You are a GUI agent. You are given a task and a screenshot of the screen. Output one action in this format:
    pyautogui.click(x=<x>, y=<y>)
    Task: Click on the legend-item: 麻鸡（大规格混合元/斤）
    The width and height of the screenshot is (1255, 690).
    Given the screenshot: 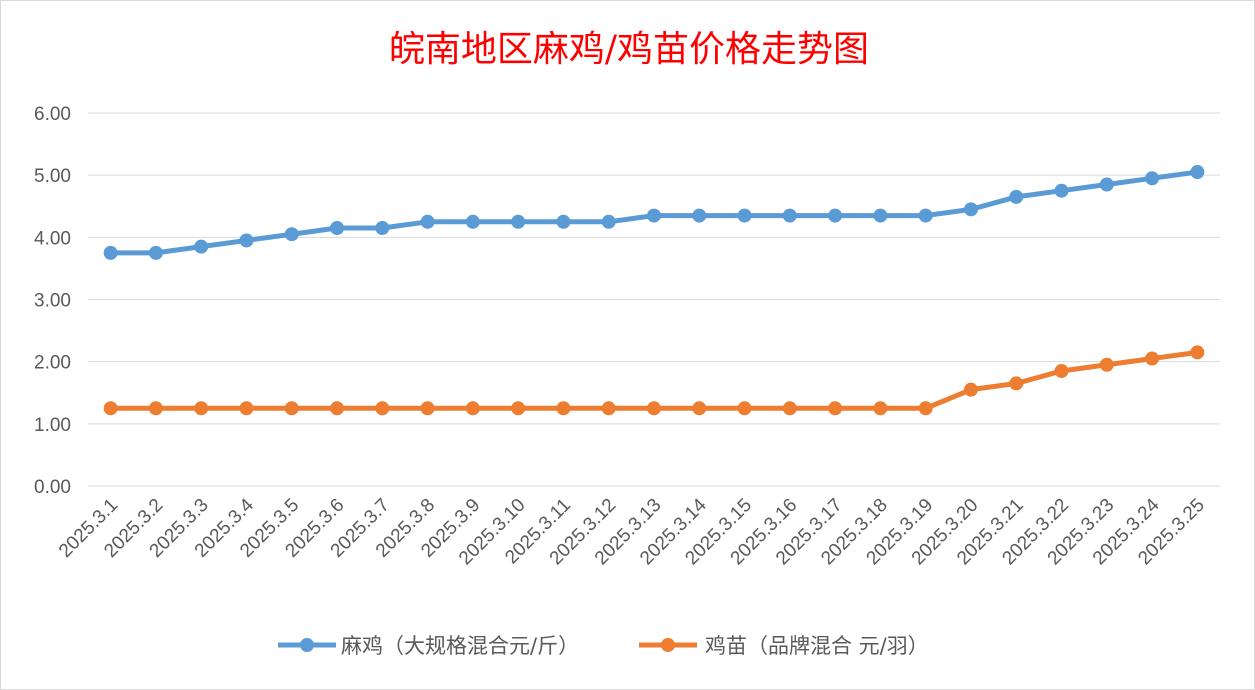 What is the action you would take?
    pyautogui.click(x=428, y=646)
    